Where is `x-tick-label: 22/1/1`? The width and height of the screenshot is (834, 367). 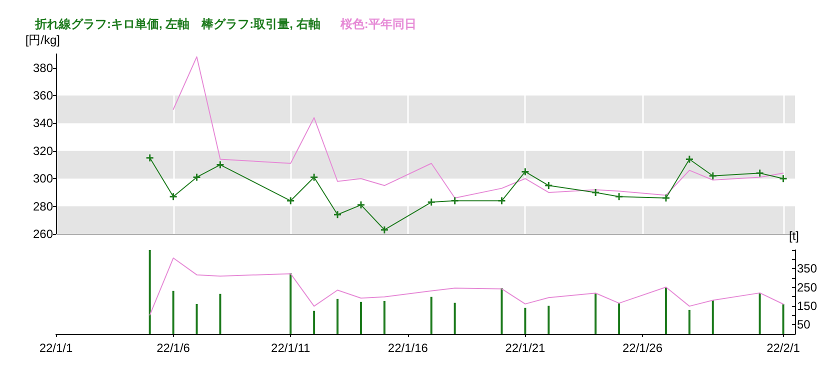 x-tick-label: 22/1/1 is located at coordinates (56, 348).